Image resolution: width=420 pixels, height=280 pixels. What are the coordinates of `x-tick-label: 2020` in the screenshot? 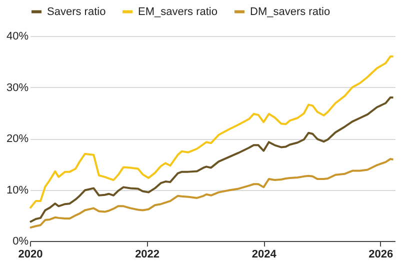 It's located at (30, 254).